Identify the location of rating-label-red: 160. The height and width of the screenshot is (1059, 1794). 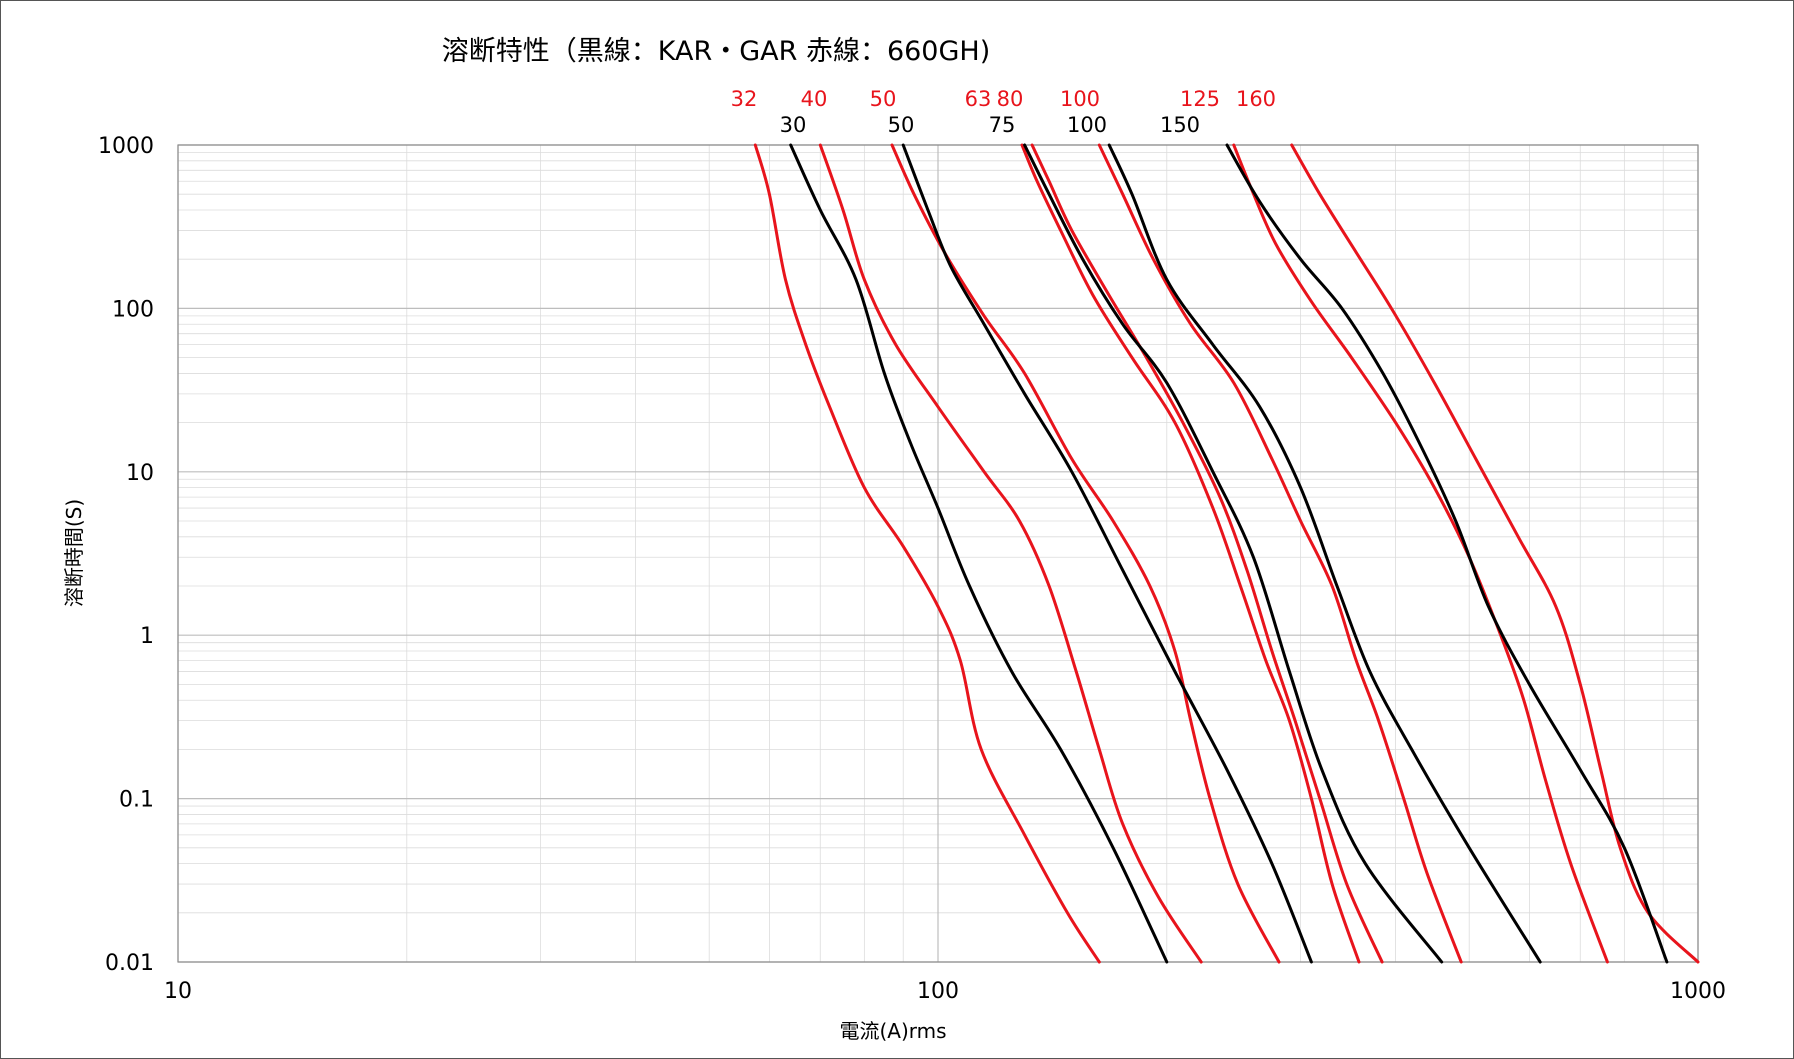
(1256, 99).